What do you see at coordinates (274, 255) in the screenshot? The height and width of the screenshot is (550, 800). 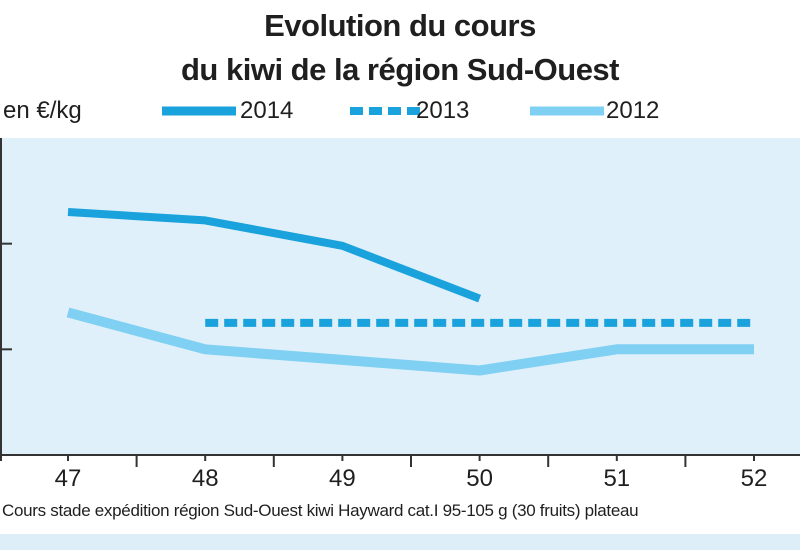 I see `series-line-2014` at bounding box center [274, 255].